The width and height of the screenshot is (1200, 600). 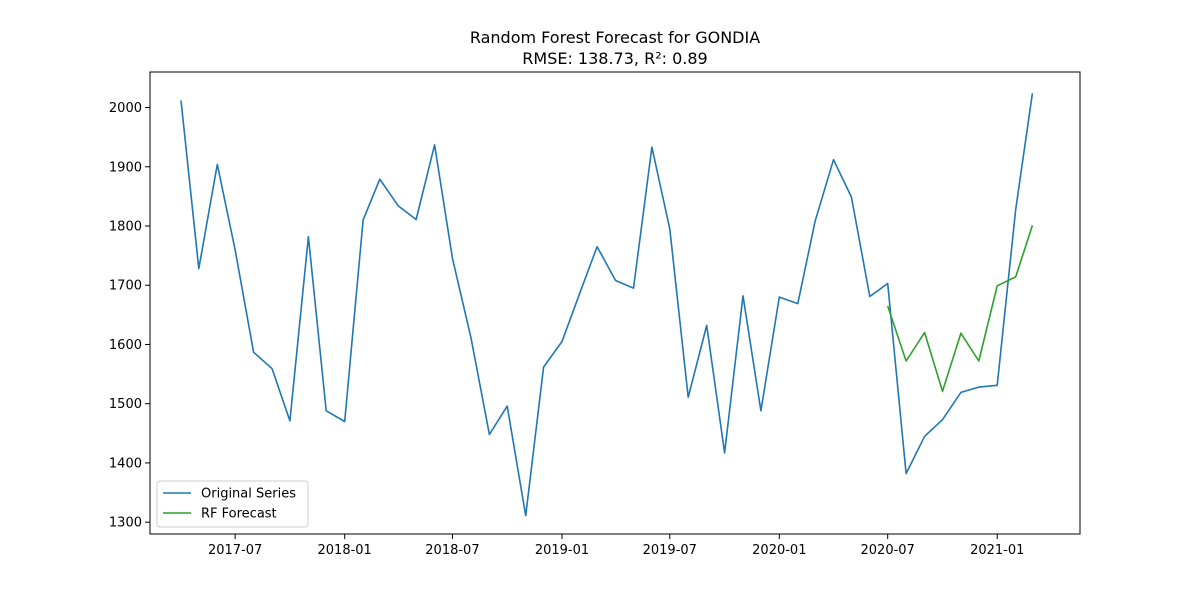 What do you see at coordinates (248, 494) in the screenshot?
I see `legend-label-original-series: Original Series` at bounding box center [248, 494].